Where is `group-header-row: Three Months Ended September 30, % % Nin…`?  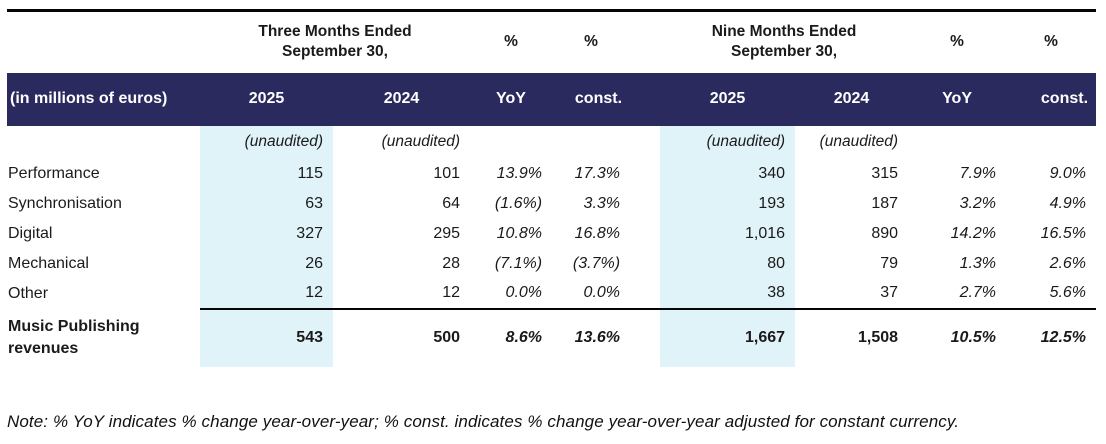 group-header-row: Three Months Ended September 30, % % Nin… is located at coordinates (551, 42).